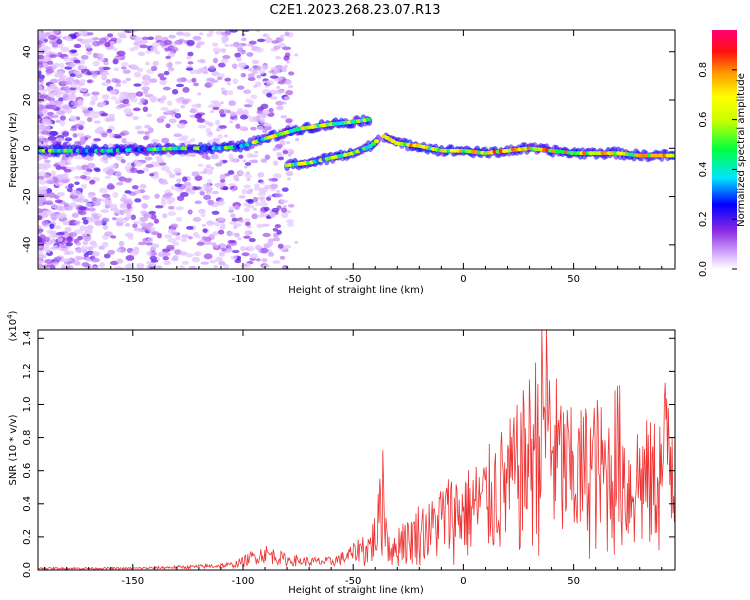  What do you see at coordinates (27, 471) in the screenshot?
I see `snr-y-tick-label: 0.6` at bounding box center [27, 471].